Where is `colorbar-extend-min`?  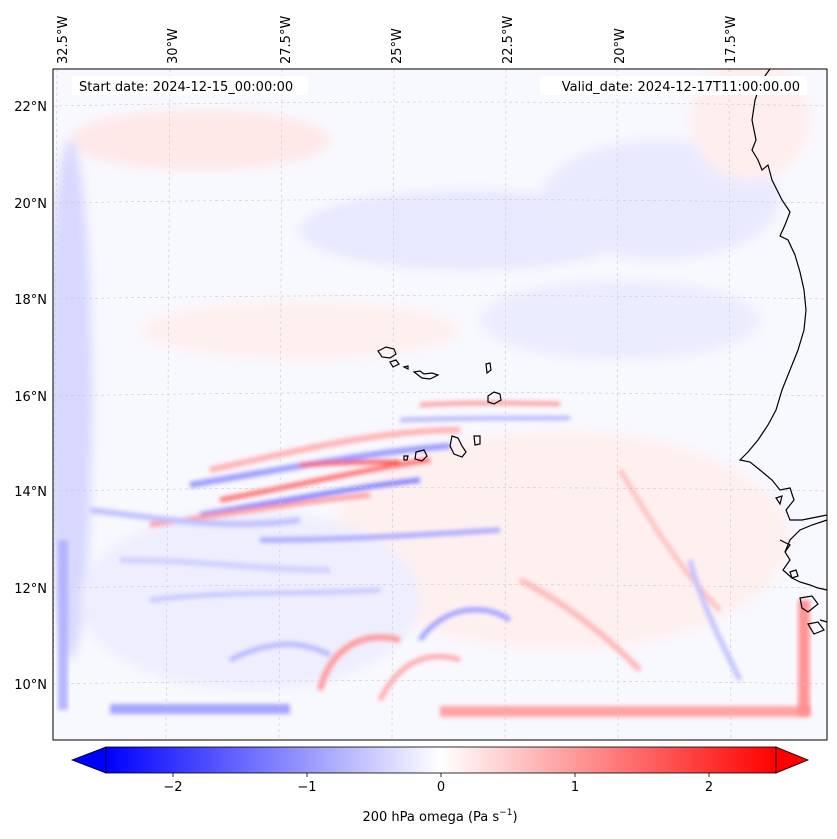 colorbar-extend-min is located at coordinates (88, 760).